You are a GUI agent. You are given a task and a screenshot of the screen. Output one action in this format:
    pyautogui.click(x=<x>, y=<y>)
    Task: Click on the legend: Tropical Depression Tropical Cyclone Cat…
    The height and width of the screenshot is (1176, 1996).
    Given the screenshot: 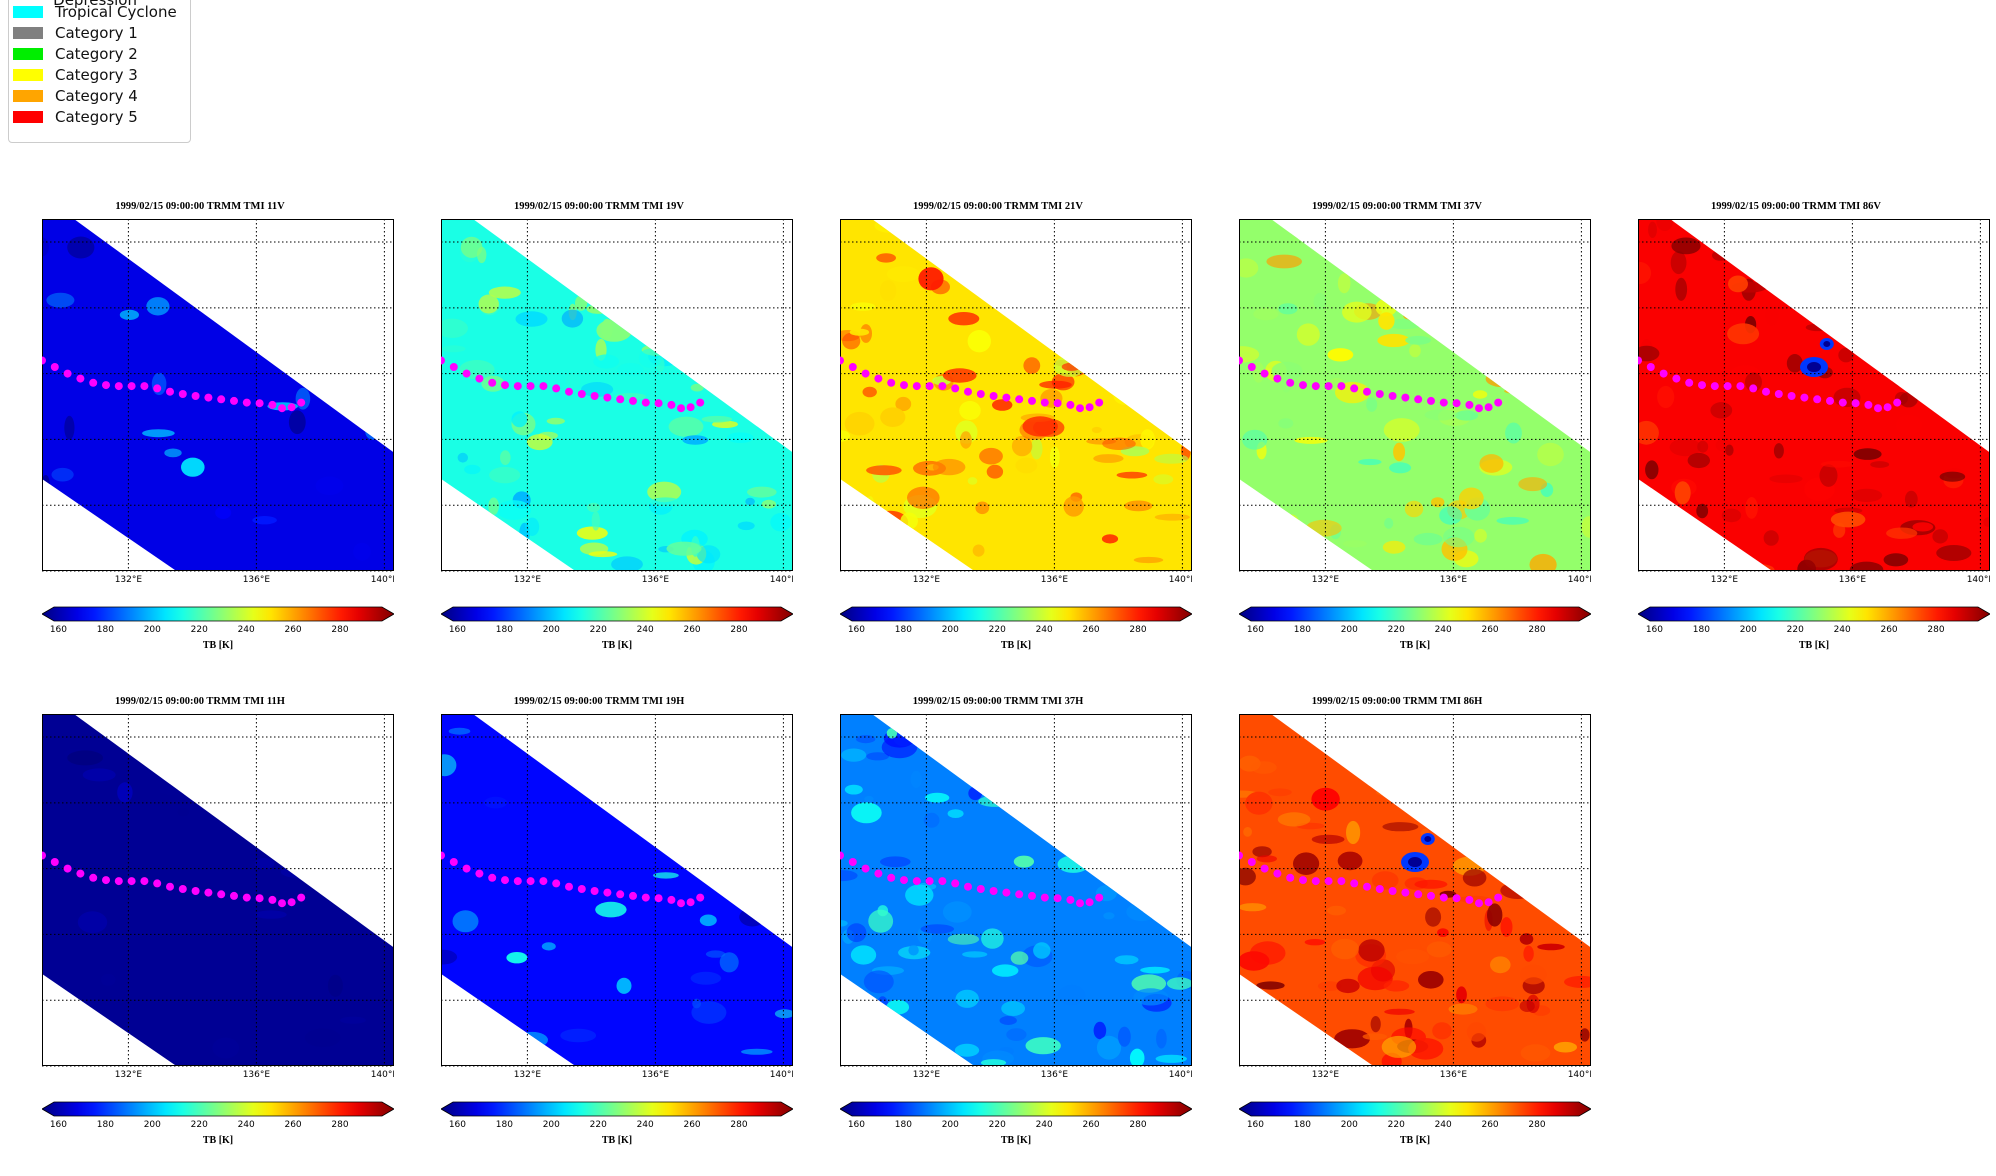 What is the action you would take?
    pyautogui.click(x=99, y=71)
    